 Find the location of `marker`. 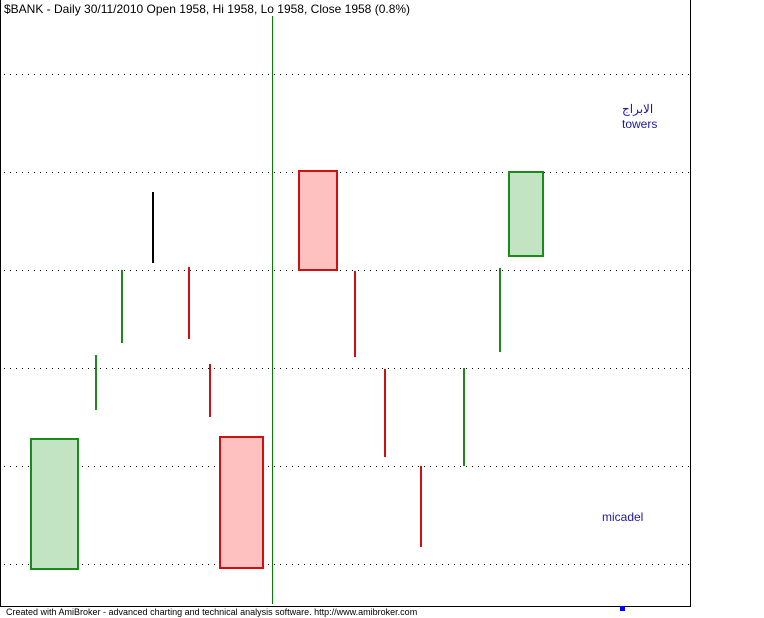

marker is located at coordinates (622, 608).